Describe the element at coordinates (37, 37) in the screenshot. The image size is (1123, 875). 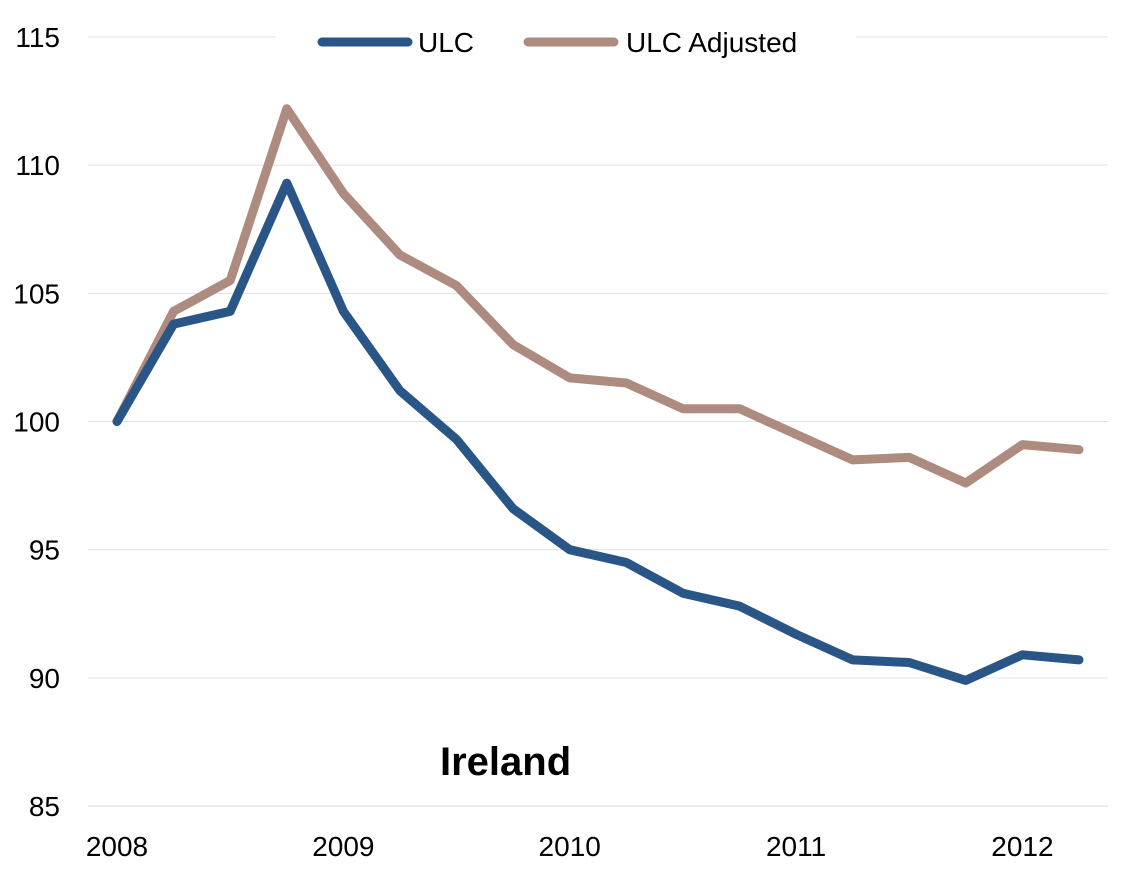
I see `y-tick-label: 115` at that location.